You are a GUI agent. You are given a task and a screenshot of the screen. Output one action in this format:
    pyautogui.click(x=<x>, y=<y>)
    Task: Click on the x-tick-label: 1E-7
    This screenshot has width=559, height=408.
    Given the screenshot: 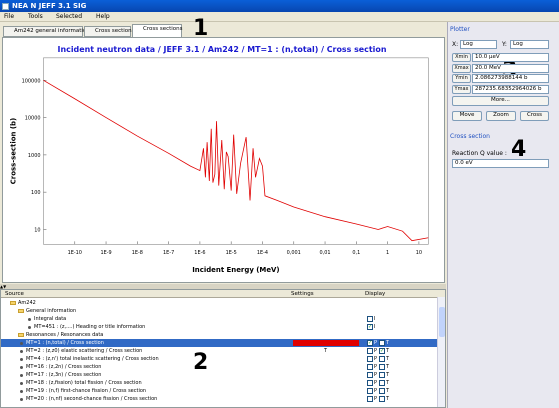 What is the action you would take?
    pyautogui.click(x=168, y=253)
    